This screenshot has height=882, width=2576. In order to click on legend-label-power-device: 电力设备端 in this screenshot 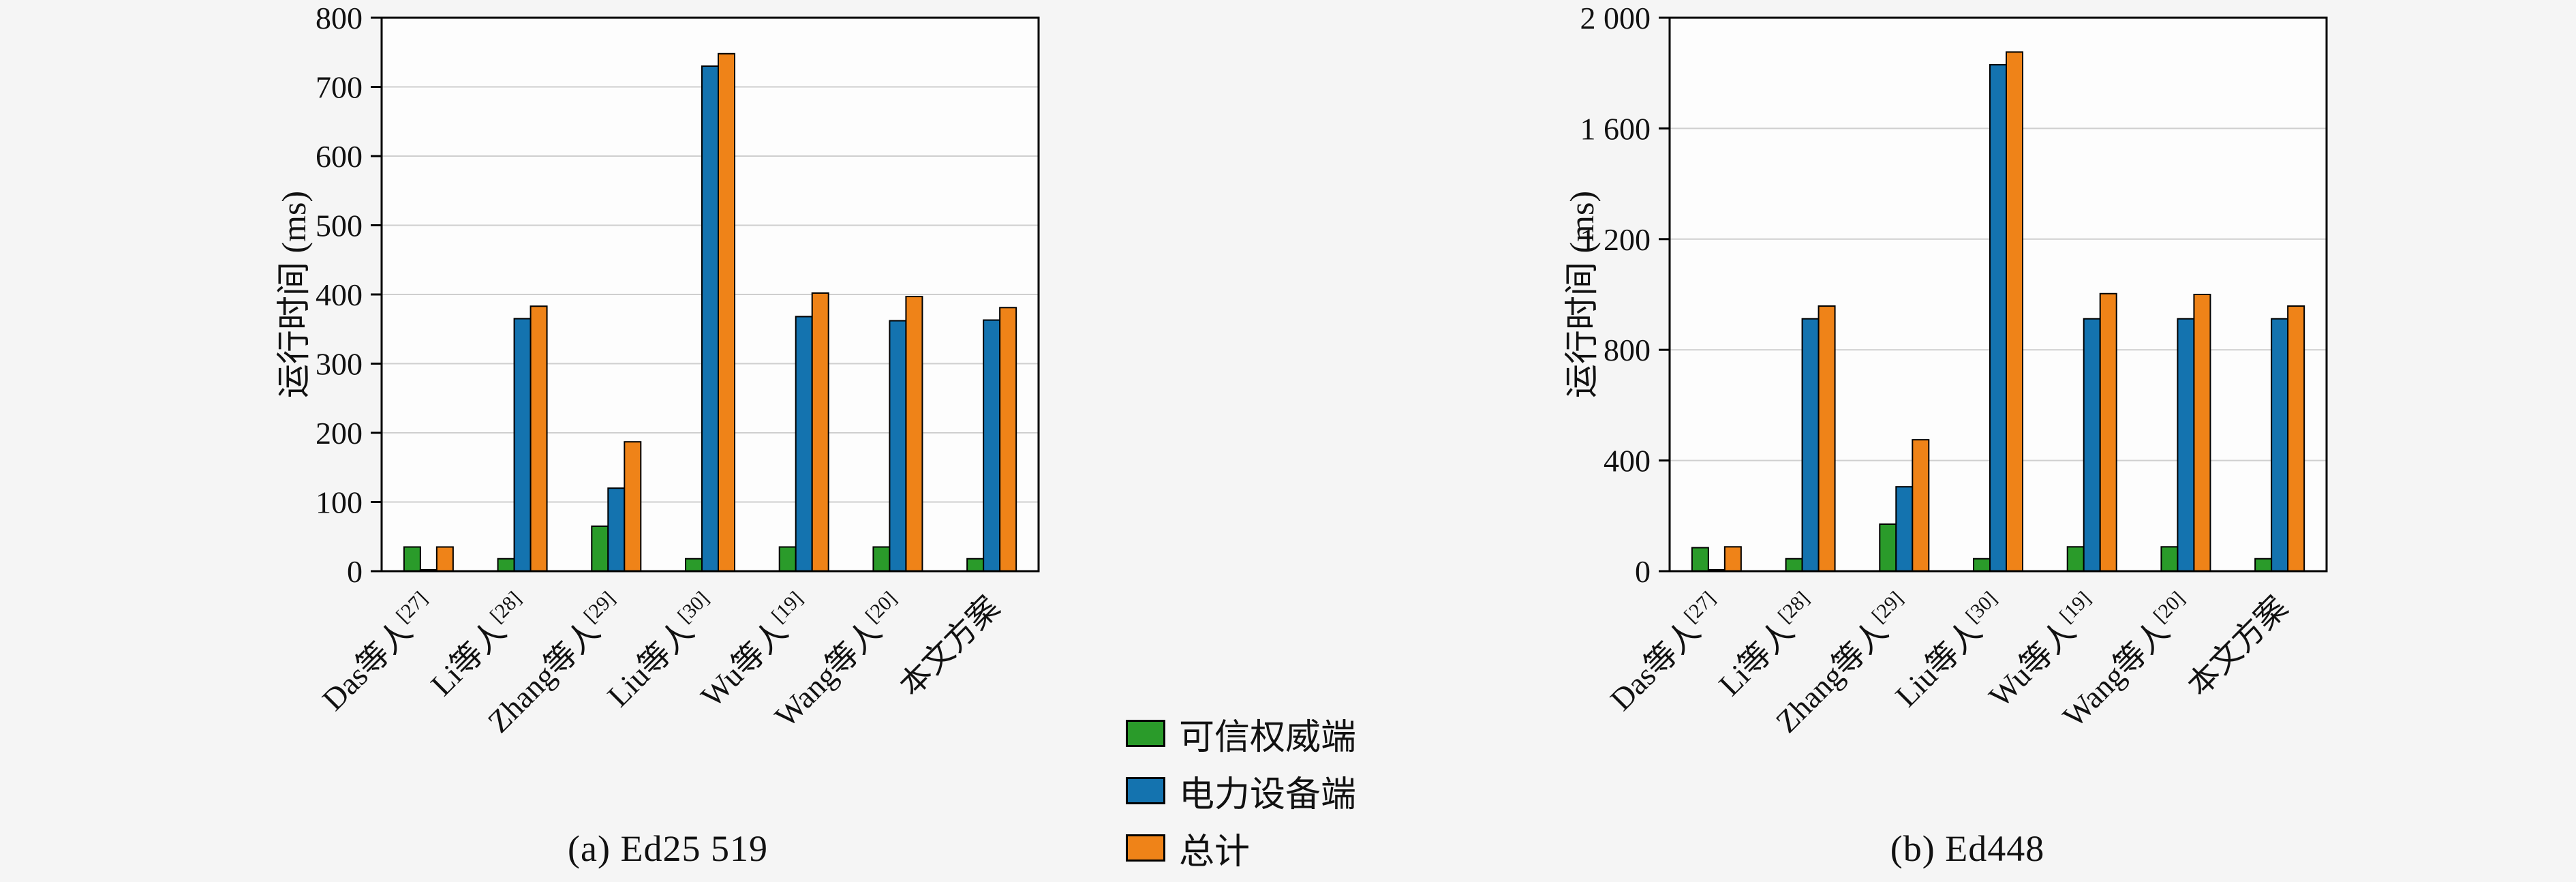, I will do `click(1268, 795)`.